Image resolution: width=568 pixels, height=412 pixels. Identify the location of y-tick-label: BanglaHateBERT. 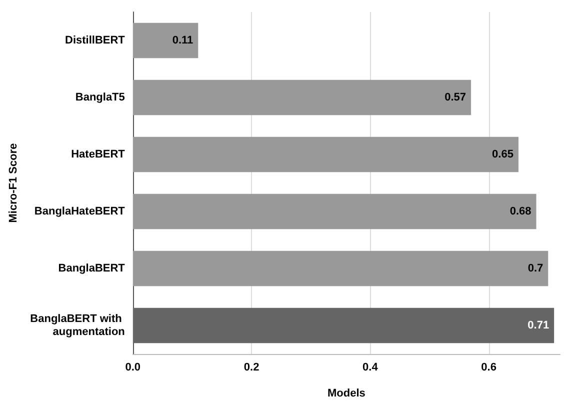
(80, 212).